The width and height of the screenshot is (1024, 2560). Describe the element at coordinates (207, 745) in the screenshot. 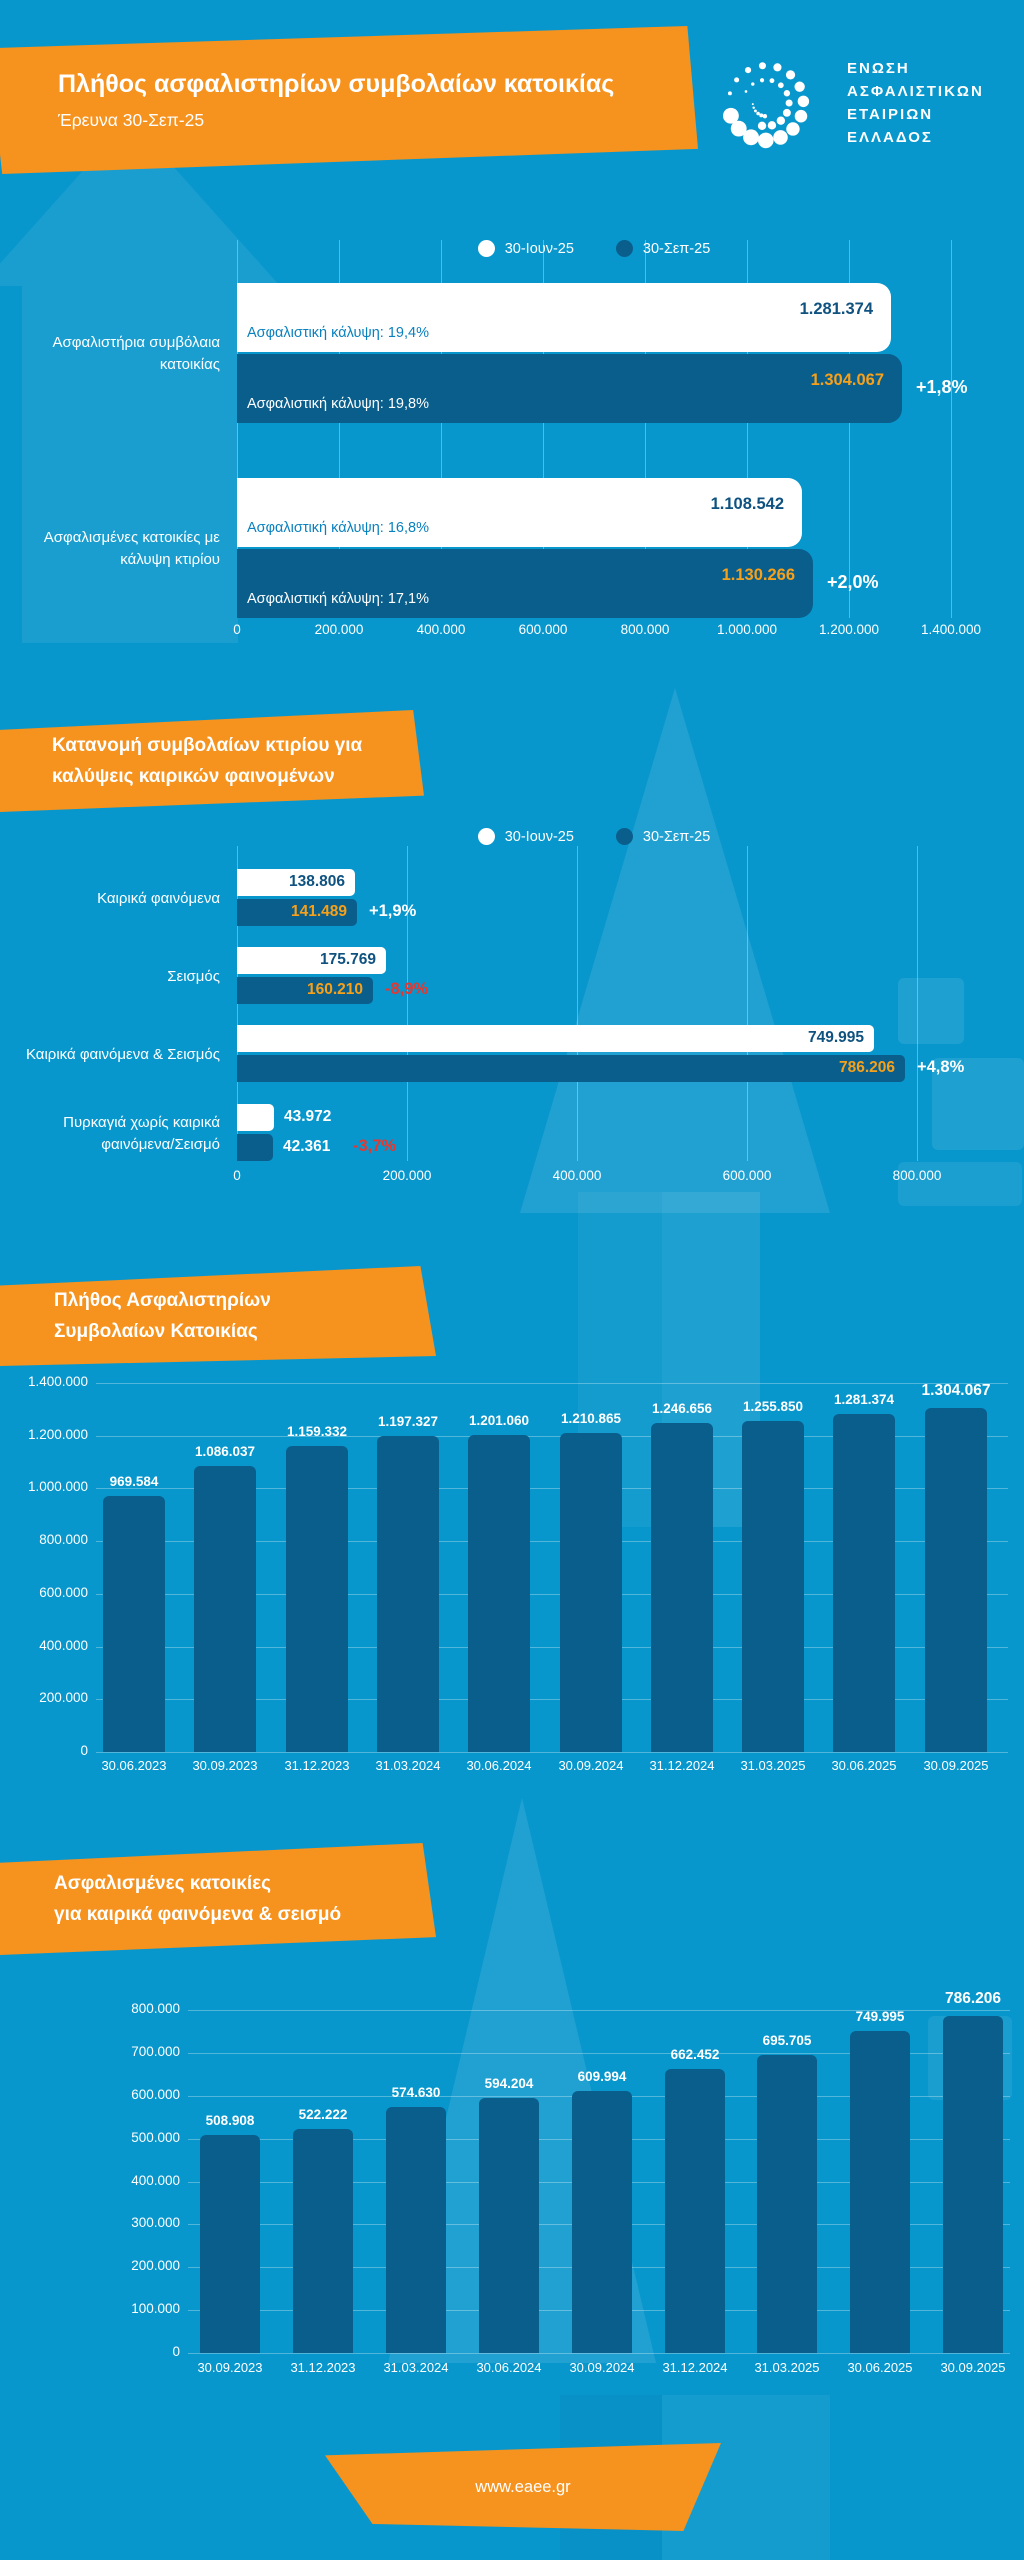

I see `chart2-title-line: Κατανομή συμβολαίων κτιρίου για` at that location.